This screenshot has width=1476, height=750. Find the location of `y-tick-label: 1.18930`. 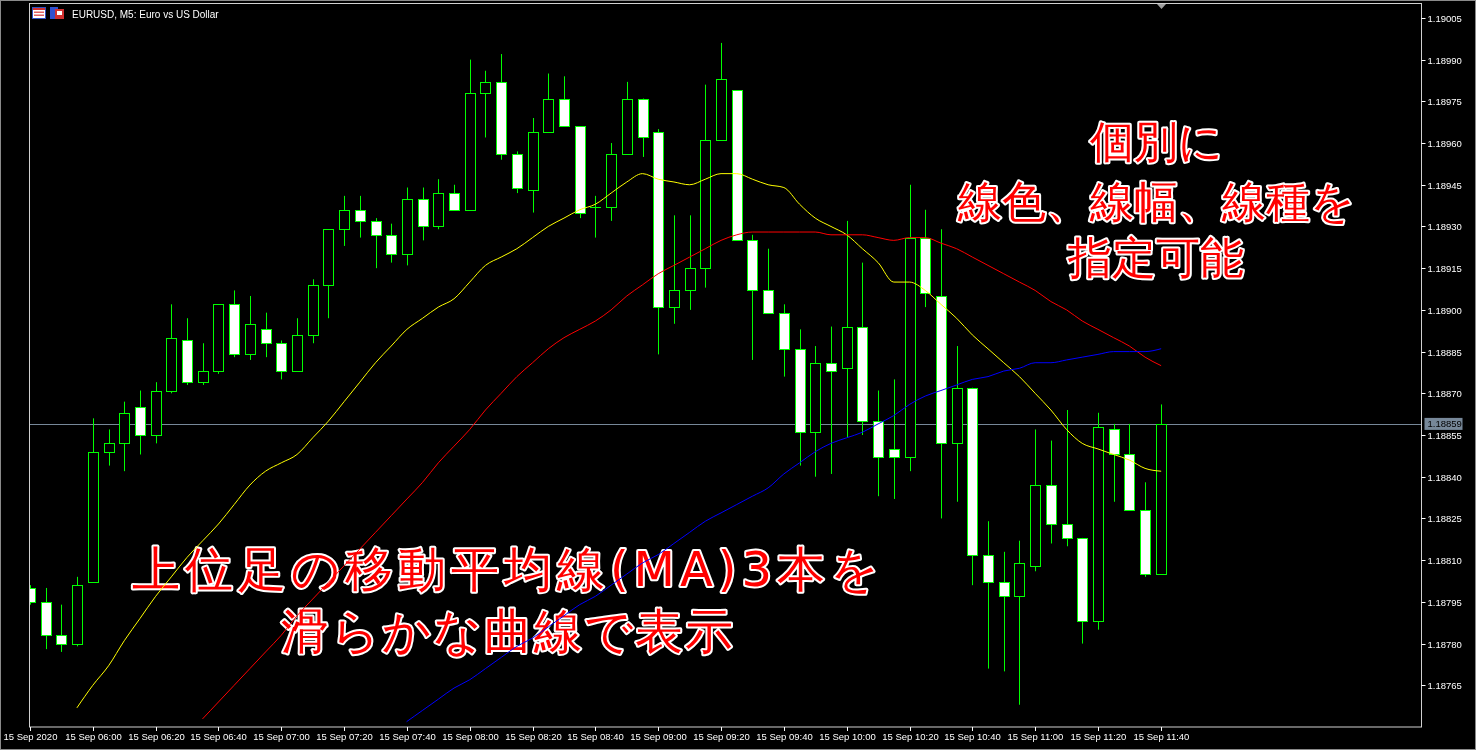

y-tick-label: 1.18930 is located at coordinates (1444, 226).